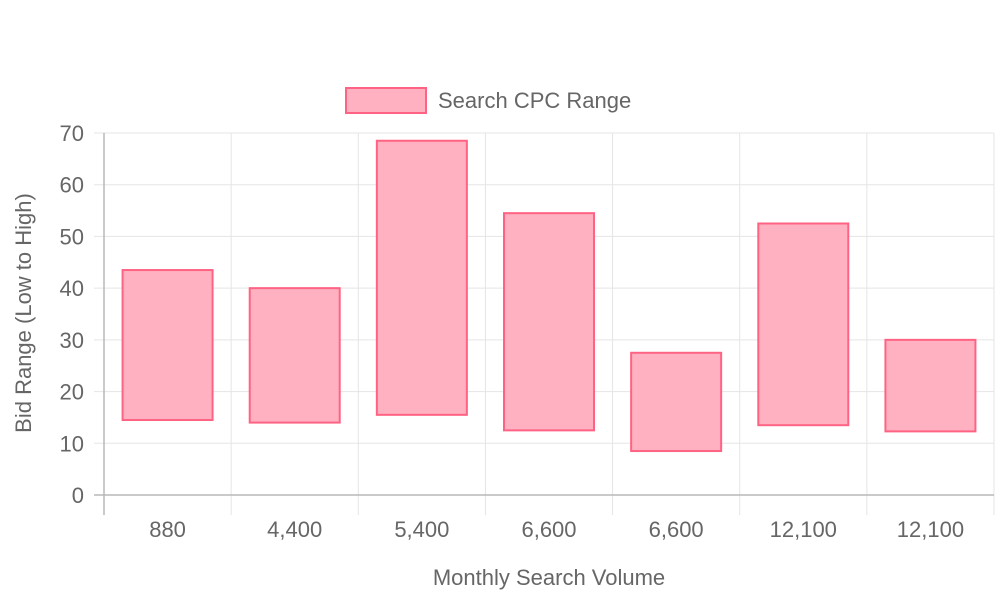 The image size is (1000, 600). I want to click on x-tick-label: 5,400, so click(421, 529).